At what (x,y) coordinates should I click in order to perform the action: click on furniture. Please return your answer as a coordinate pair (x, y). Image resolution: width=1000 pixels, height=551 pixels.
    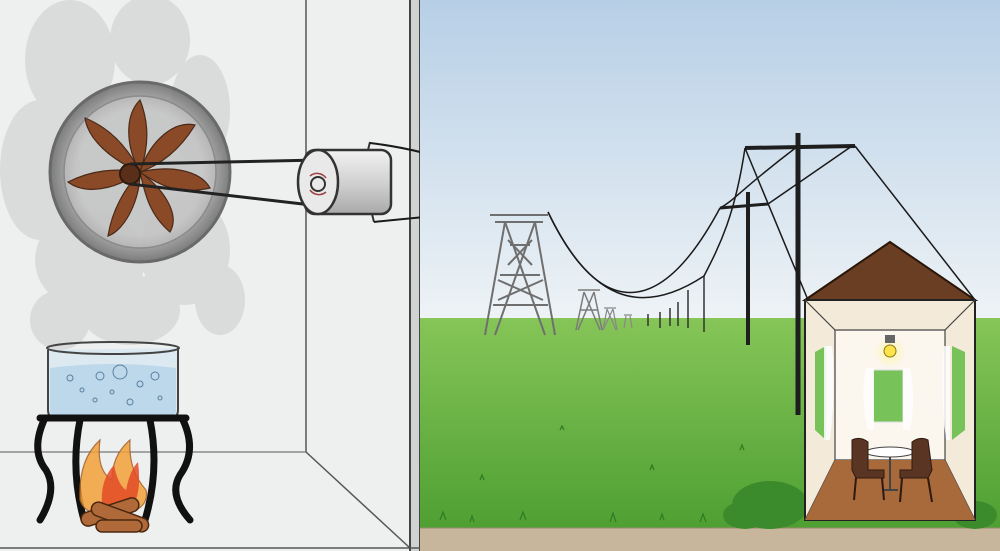
    Looking at the image, I should click on (892, 470).